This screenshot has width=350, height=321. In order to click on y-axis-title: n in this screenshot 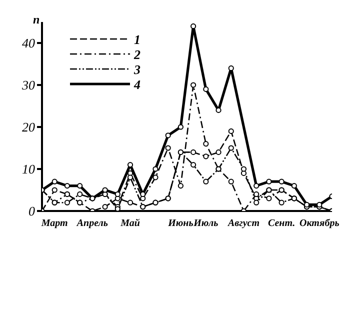, I will do `click(36, 19)`.